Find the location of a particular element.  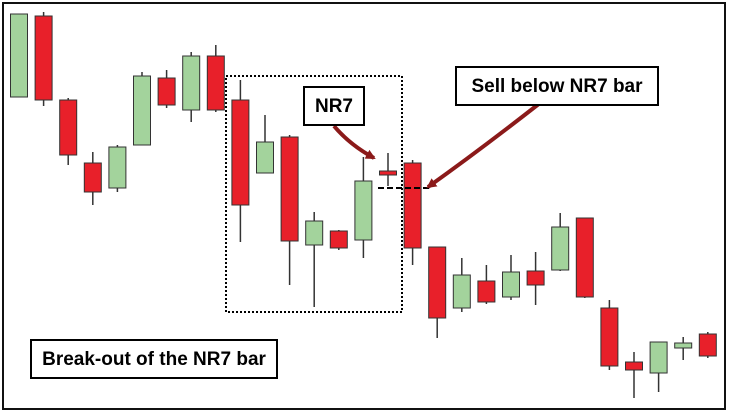

breakout-label: Break-out of the NR7 bar is located at coordinates (154, 359).